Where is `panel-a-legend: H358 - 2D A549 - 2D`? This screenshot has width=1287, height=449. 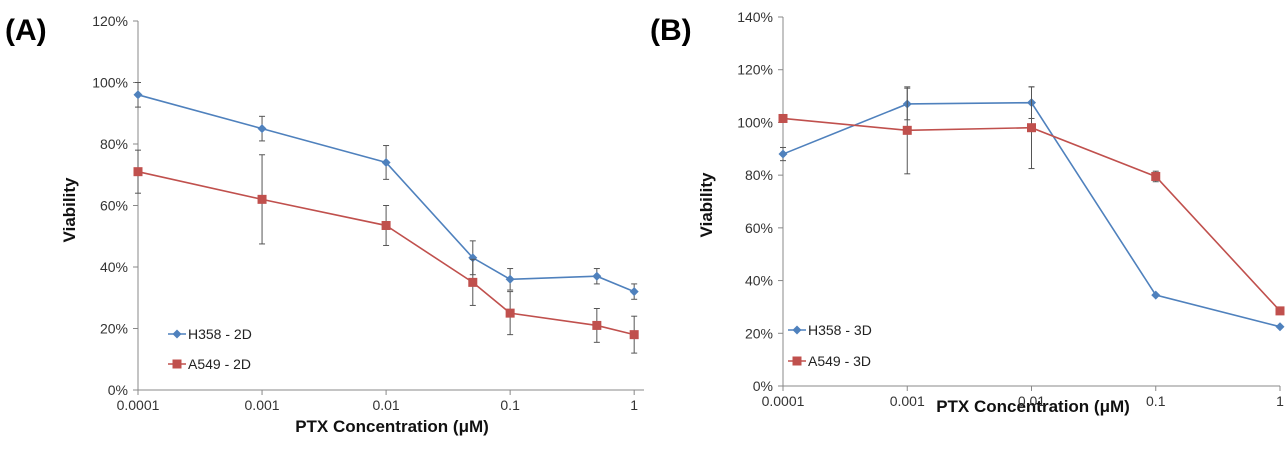
panel-a-legend: H358 - 2D A549 - 2D is located at coordinates (210, 349).